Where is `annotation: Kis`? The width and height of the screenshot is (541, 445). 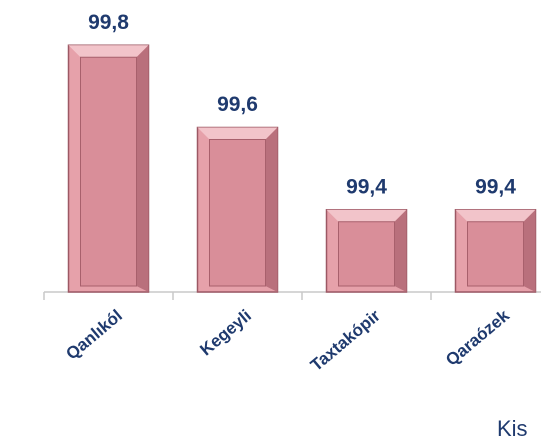 annotation: Kis is located at coordinates (512, 428).